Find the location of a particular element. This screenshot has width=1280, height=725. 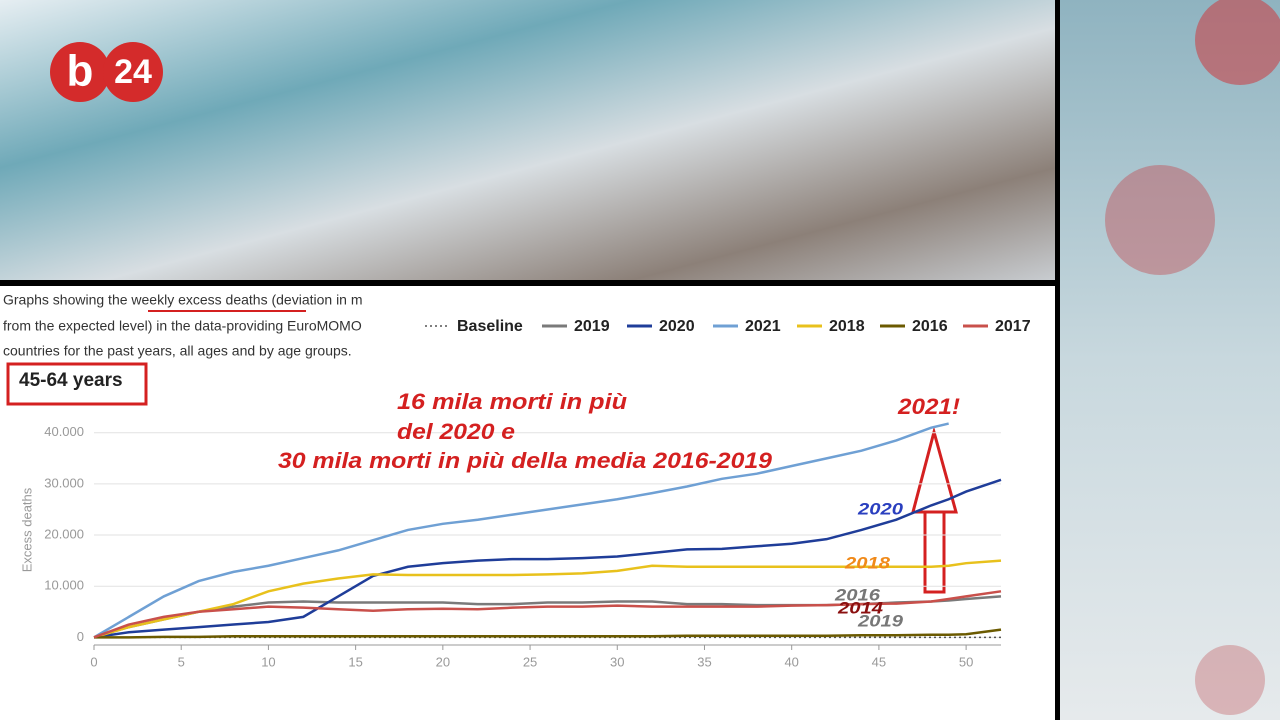

legend-label: 2021 is located at coordinates (763, 326).